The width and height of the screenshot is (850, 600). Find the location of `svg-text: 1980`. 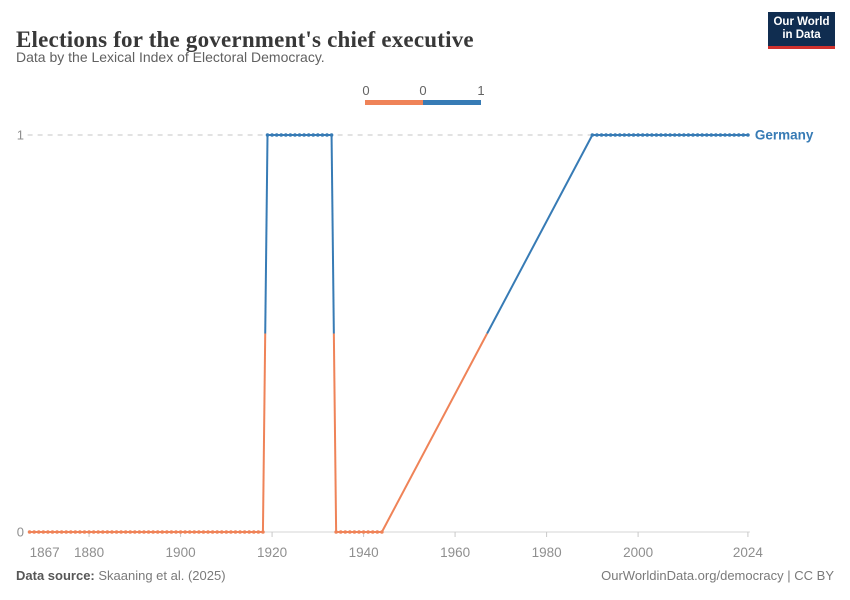

svg-text: 1980 is located at coordinates (547, 552).